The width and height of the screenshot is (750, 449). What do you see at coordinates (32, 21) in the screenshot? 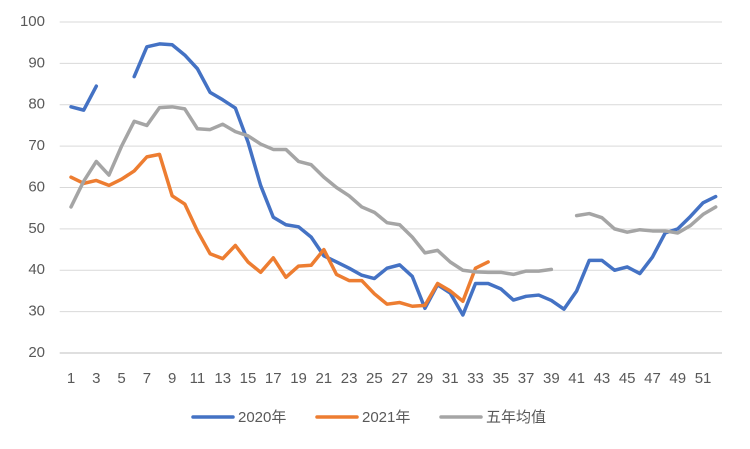
I see `y-tick-label: 100` at bounding box center [32, 21].